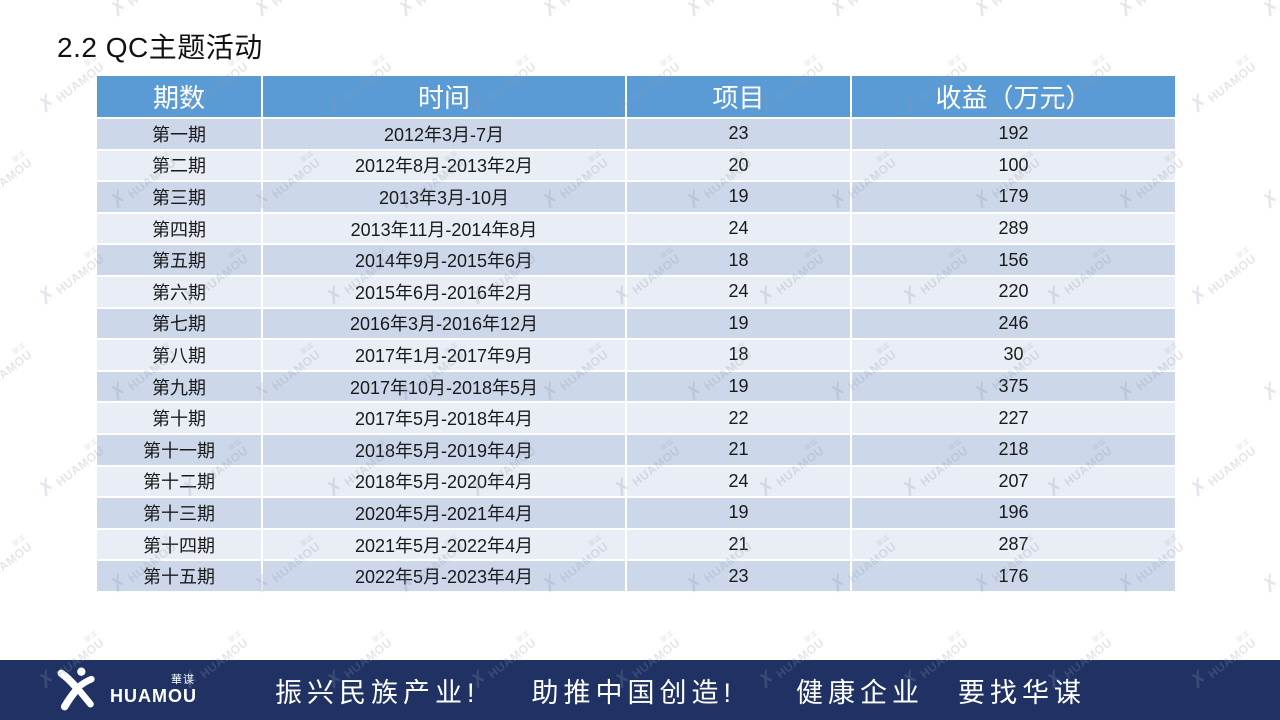  What do you see at coordinates (1013, 165) in the screenshot?
I see `revenue-cell: 100` at bounding box center [1013, 165].